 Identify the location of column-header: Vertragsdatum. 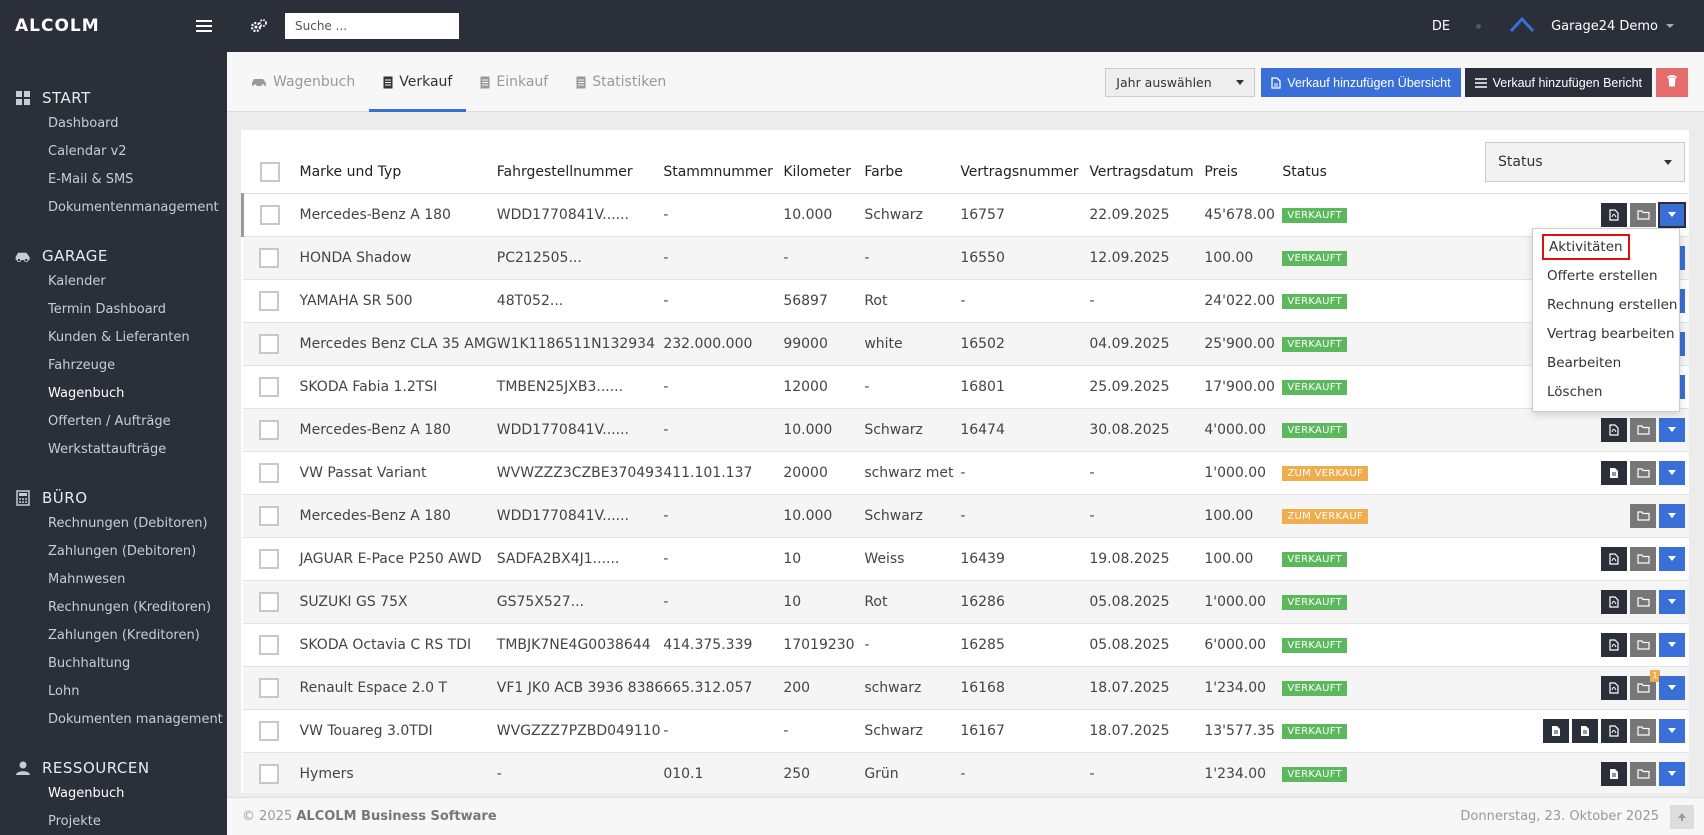
(1147, 162).